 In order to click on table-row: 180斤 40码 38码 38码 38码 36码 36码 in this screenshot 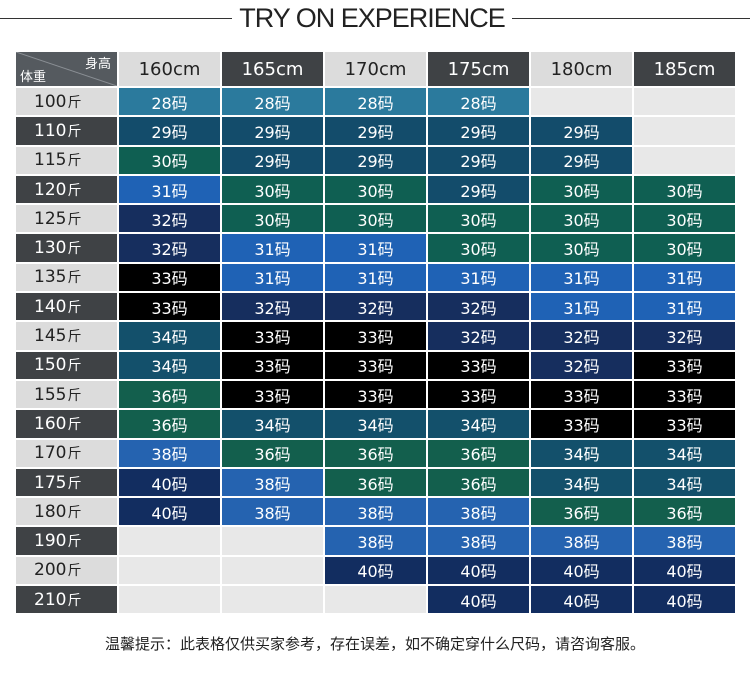, I will do `click(375, 512)`.